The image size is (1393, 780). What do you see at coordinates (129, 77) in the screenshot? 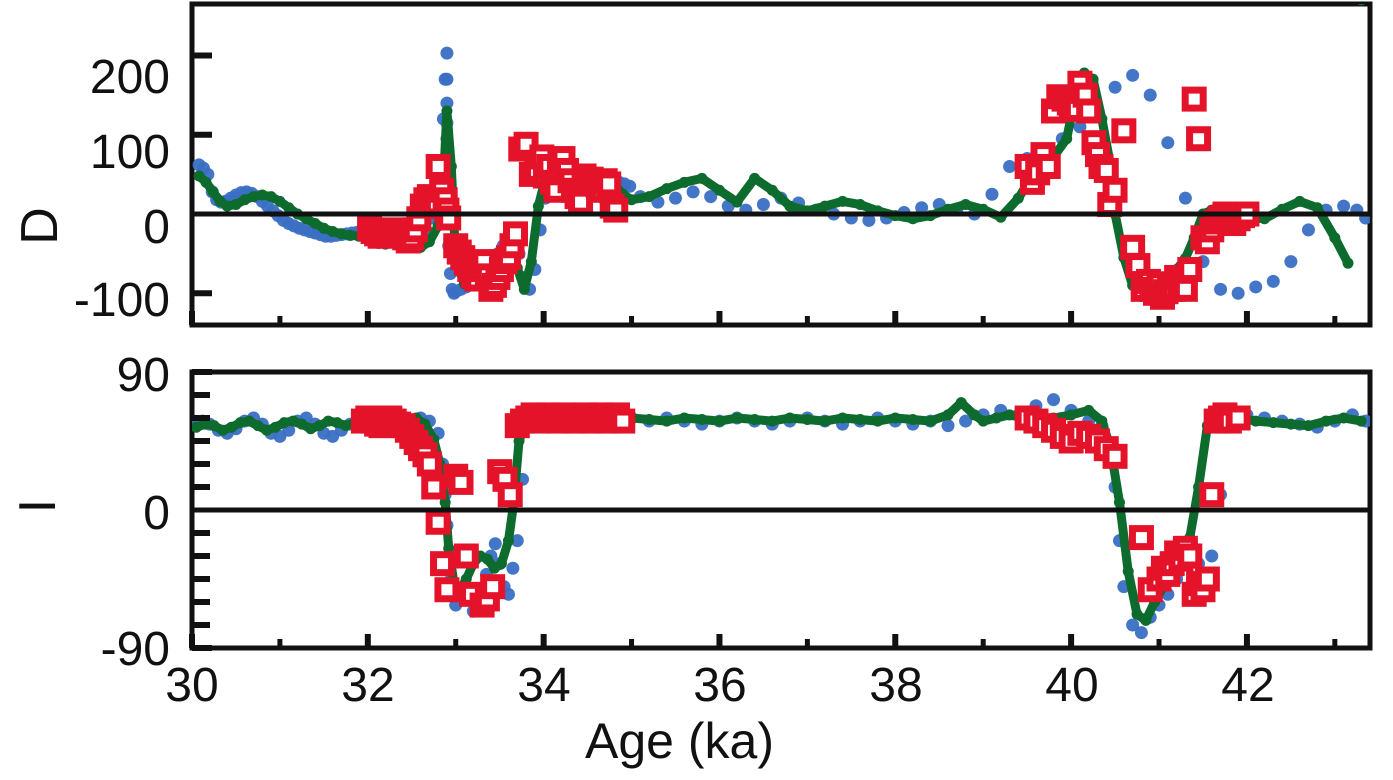
I see `y-tick-label-d-200: 200` at bounding box center [129, 77].